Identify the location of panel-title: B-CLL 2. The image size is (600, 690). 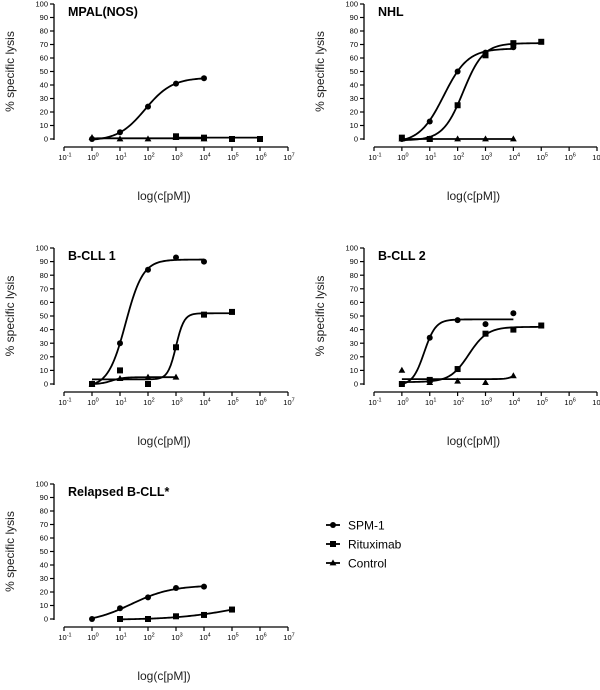
(402, 256).